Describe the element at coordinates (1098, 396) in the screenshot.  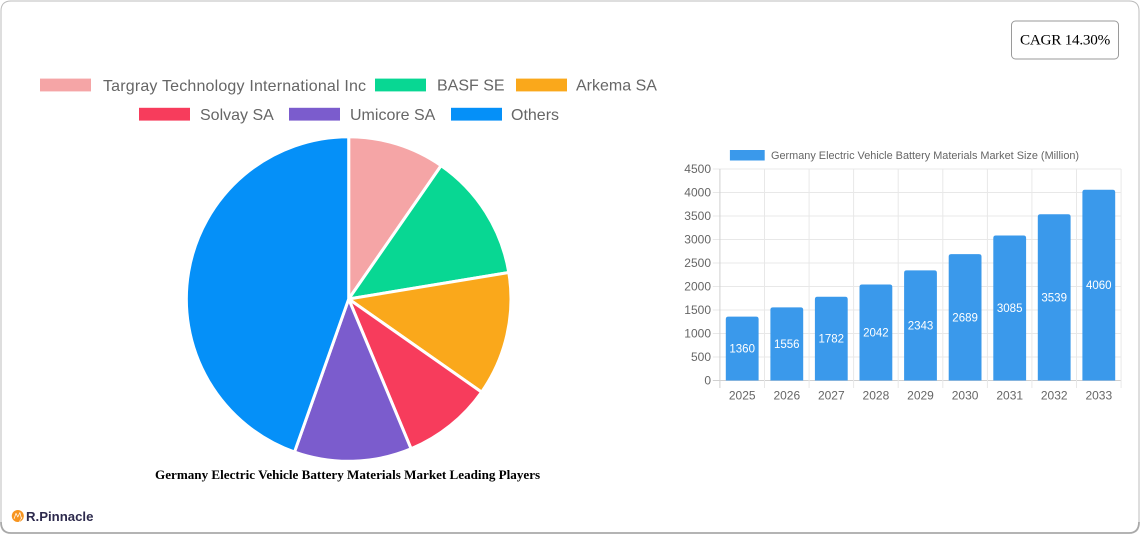
I see `svg-text: 2033` at that location.